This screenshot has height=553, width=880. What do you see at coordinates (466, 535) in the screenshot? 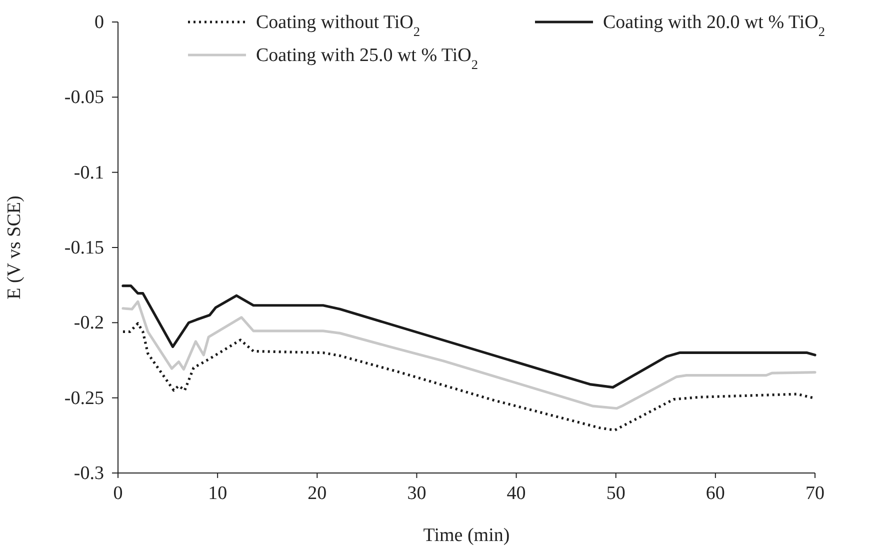
I see `x-axis-title: Time (min)` at bounding box center [466, 535].